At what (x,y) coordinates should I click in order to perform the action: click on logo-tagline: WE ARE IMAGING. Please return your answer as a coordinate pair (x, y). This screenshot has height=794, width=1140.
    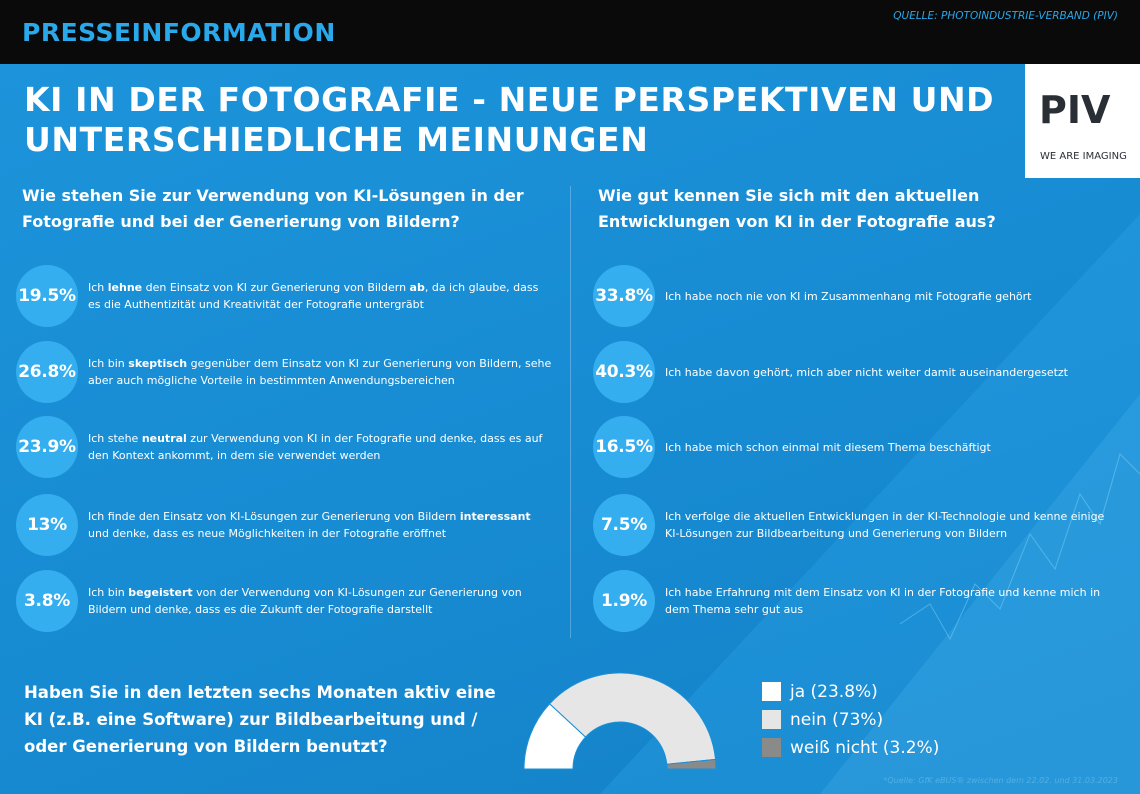
    Looking at the image, I should click on (1083, 156).